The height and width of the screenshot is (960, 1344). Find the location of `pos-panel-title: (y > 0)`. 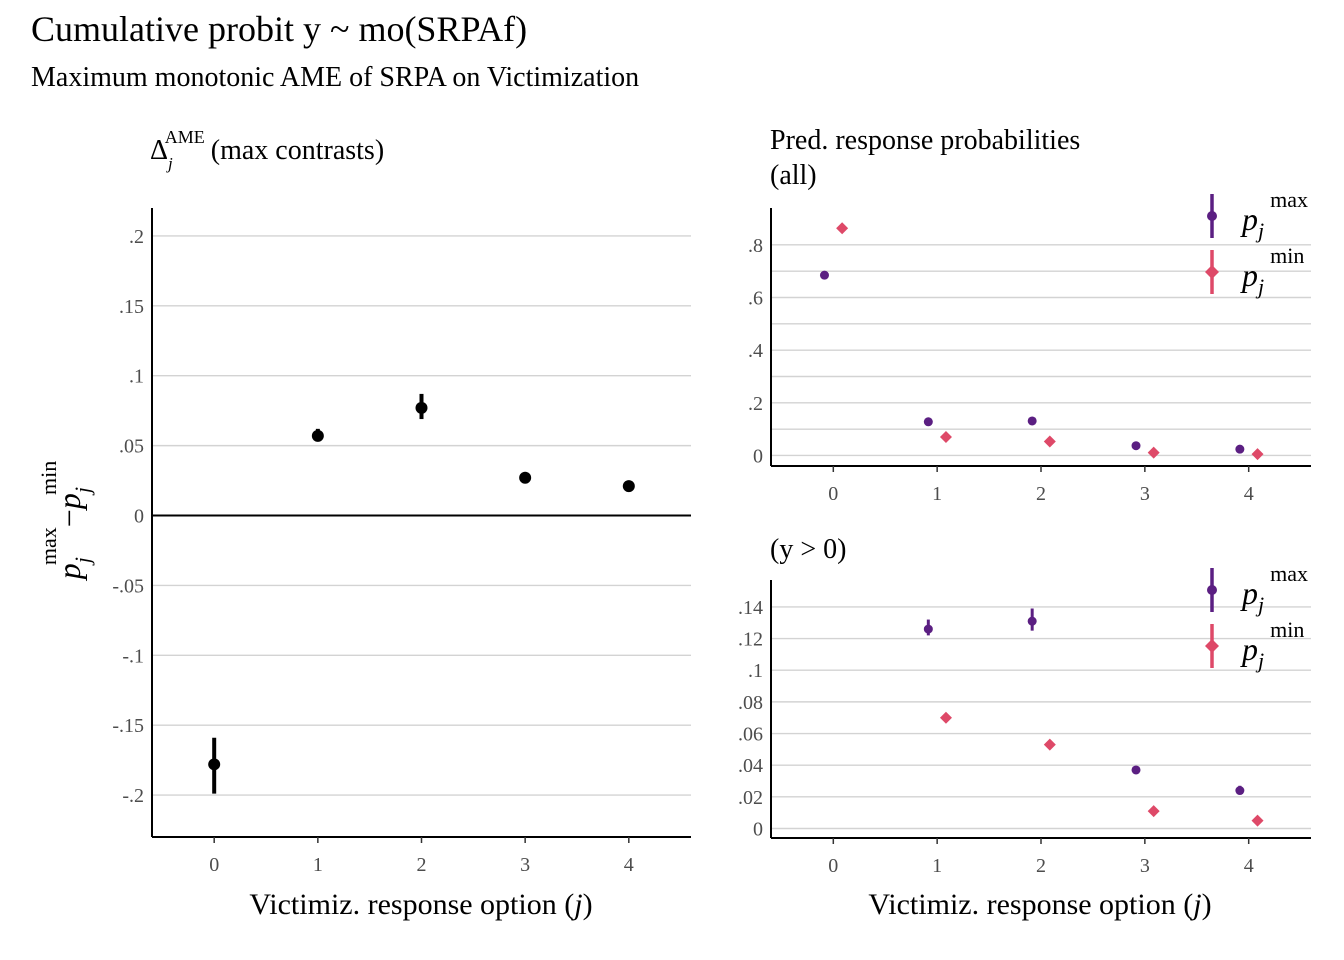

pos-panel-title: (y > 0) is located at coordinates (808, 549).